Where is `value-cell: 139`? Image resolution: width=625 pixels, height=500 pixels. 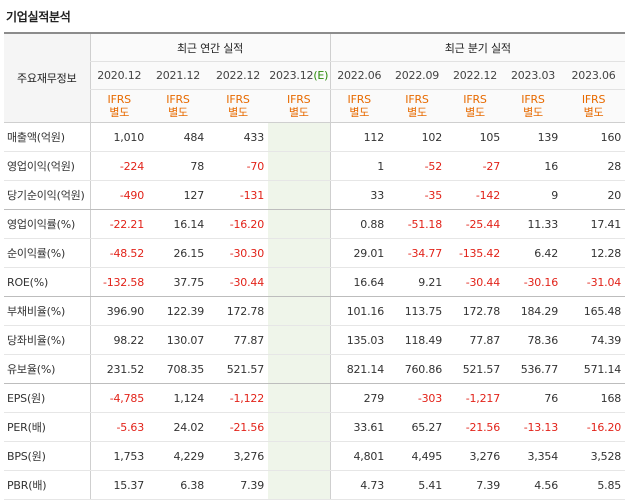 value-cell: 139 is located at coordinates (533, 137).